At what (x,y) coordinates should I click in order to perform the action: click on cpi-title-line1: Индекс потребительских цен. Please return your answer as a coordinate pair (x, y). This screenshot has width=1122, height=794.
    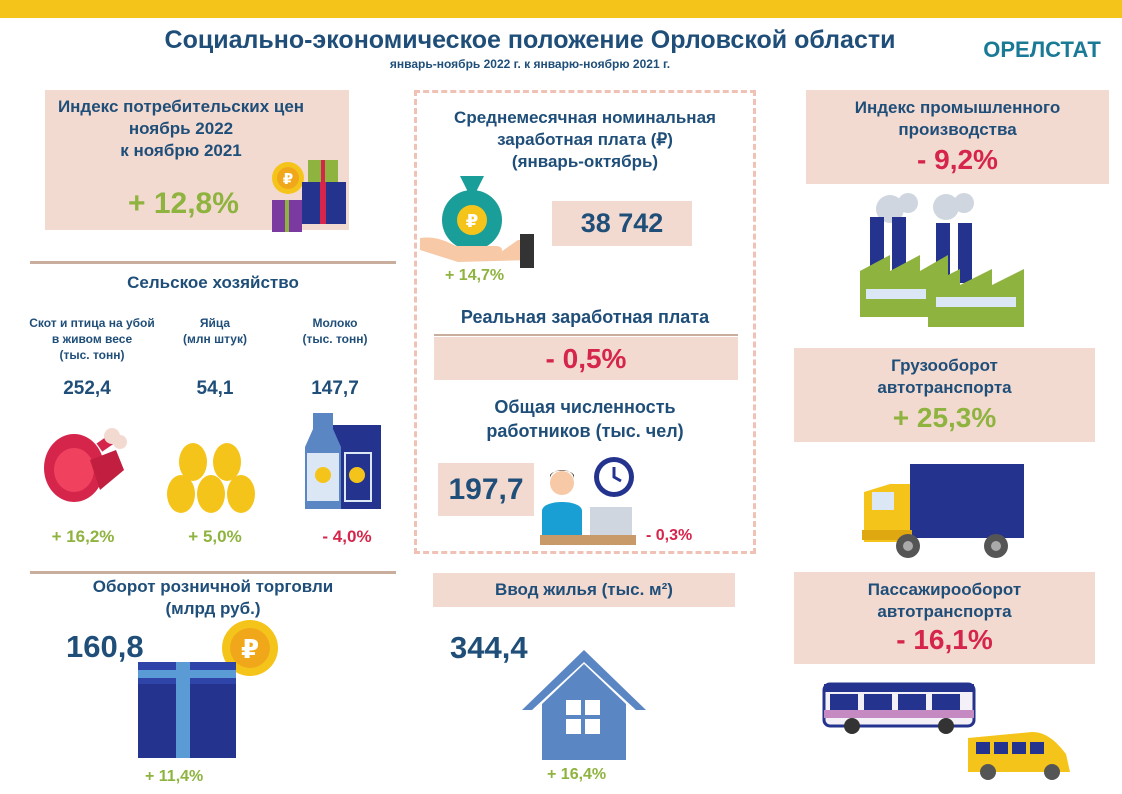
    Looking at the image, I should click on (181, 106).